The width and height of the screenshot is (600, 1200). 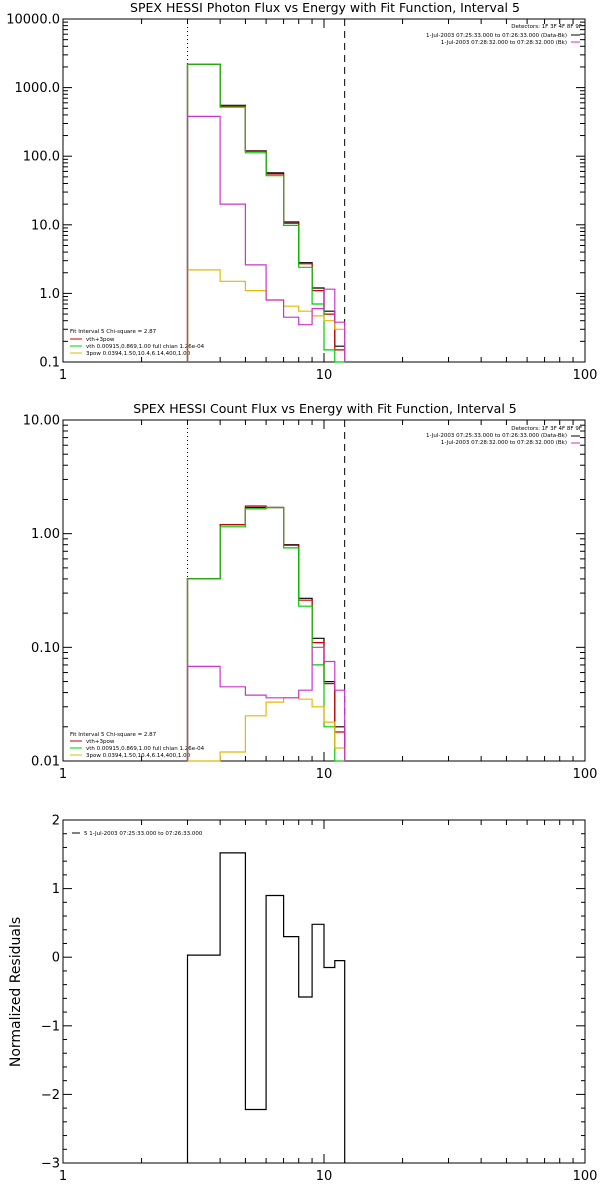 I want to click on photon-flux-series-3pow, so click(x=266, y=315).